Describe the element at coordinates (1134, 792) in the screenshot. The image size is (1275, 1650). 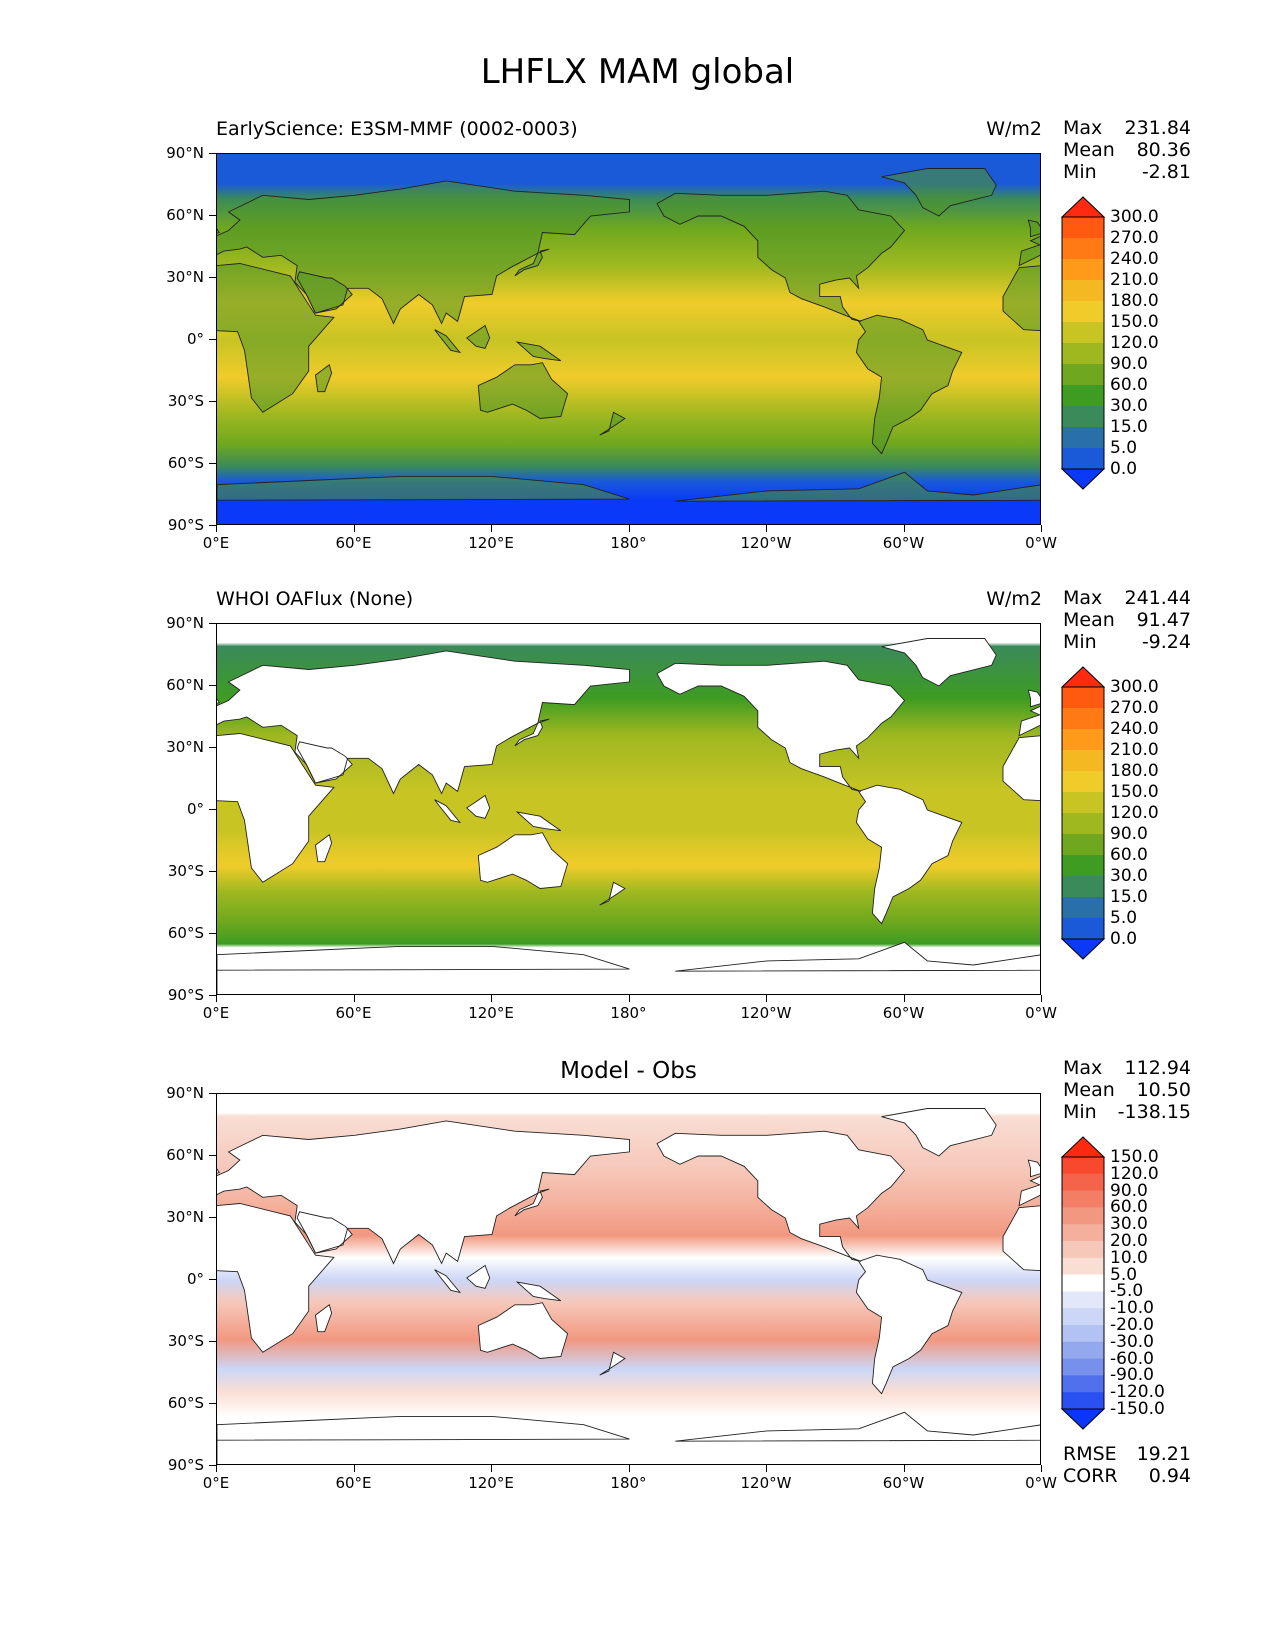
I see `colorbar-tick-label: 150.0` at that location.